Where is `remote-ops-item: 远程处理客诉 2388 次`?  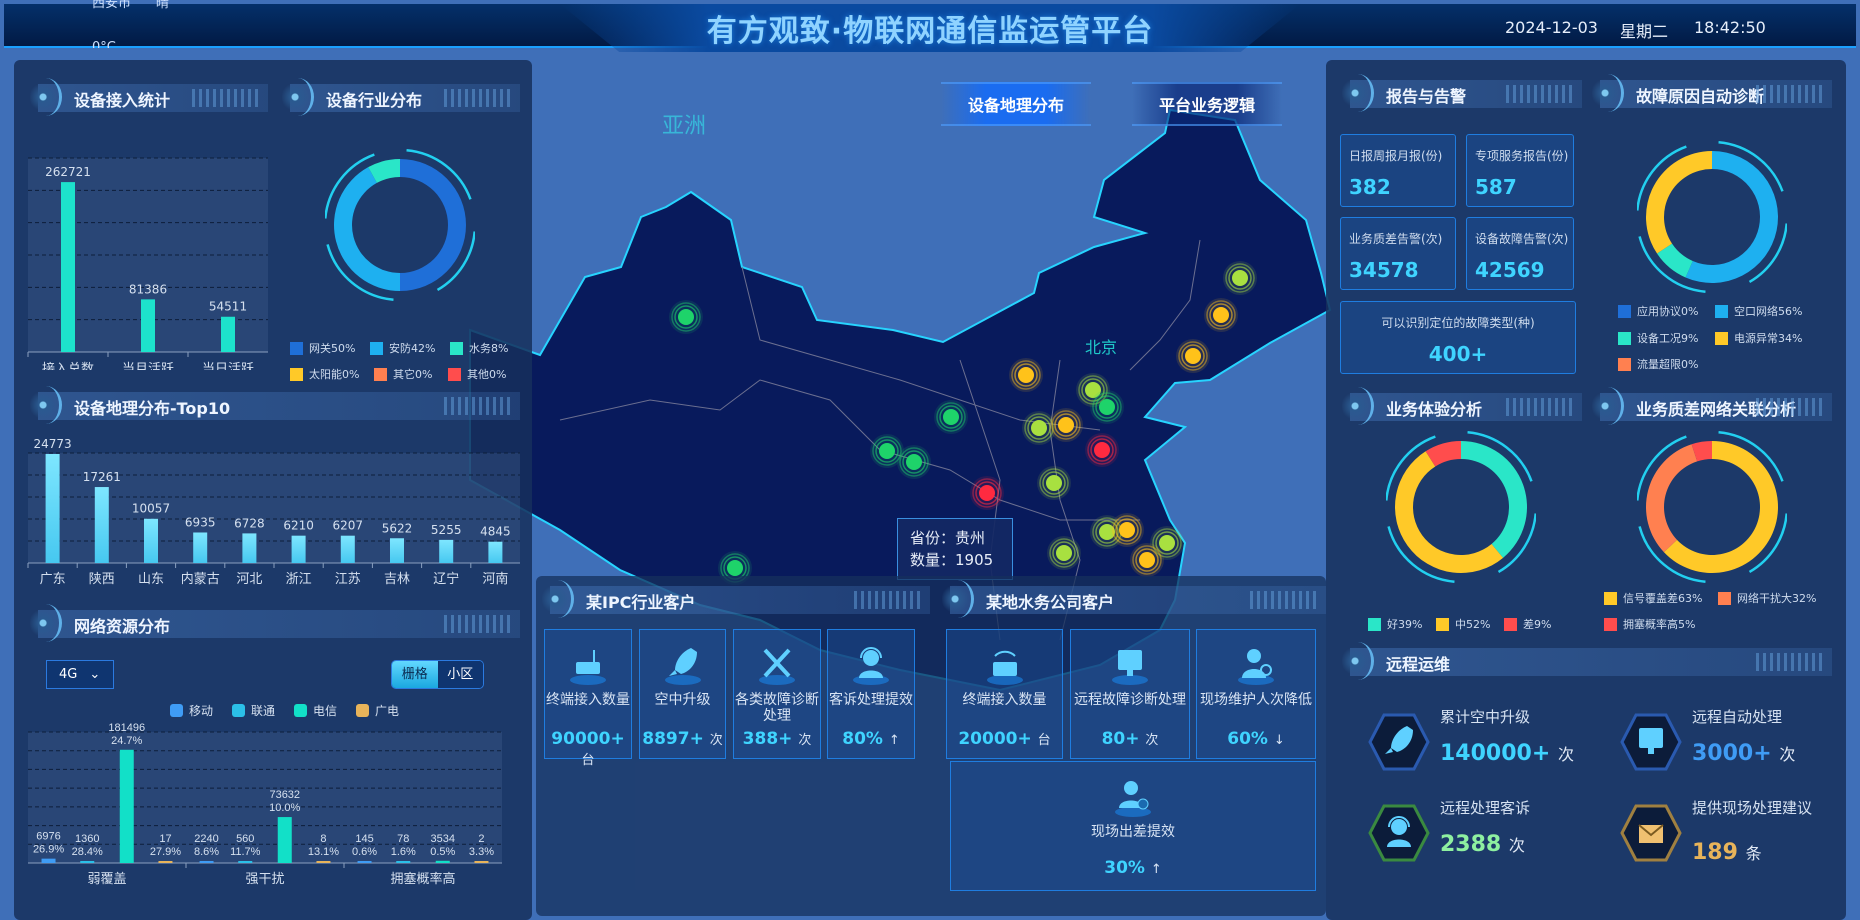
remote-ops-item: 远程处理客诉 2388 次 is located at coordinates (1493, 836).